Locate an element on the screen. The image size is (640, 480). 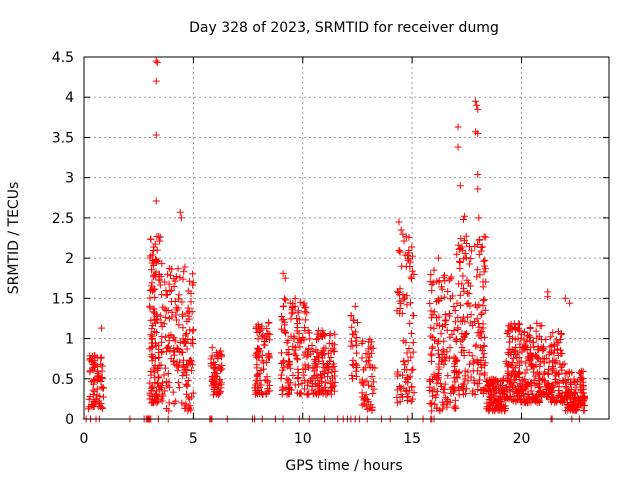
x-tick-label: 10 is located at coordinates (303, 439).